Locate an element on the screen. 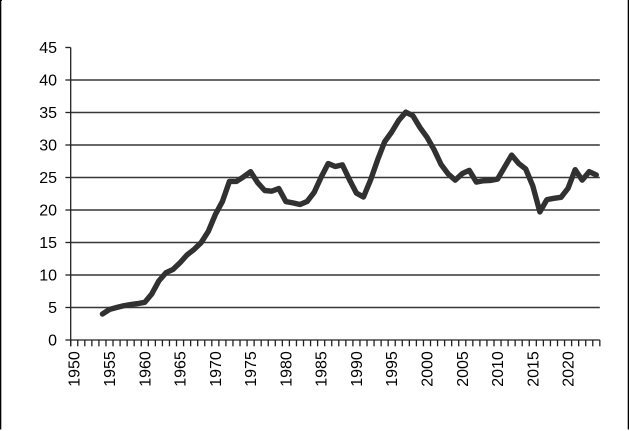 The height and width of the screenshot is (431, 629). svg-text: 40 is located at coordinates (48, 81).